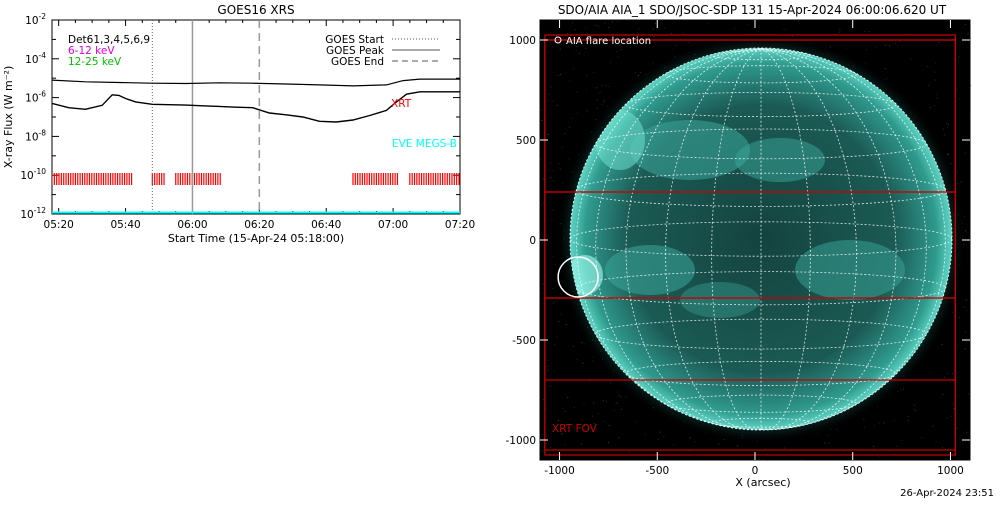 The image size is (1000, 505). What do you see at coordinates (524, 341) in the screenshot?
I see `right-y-tick-label: -500` at bounding box center [524, 341].